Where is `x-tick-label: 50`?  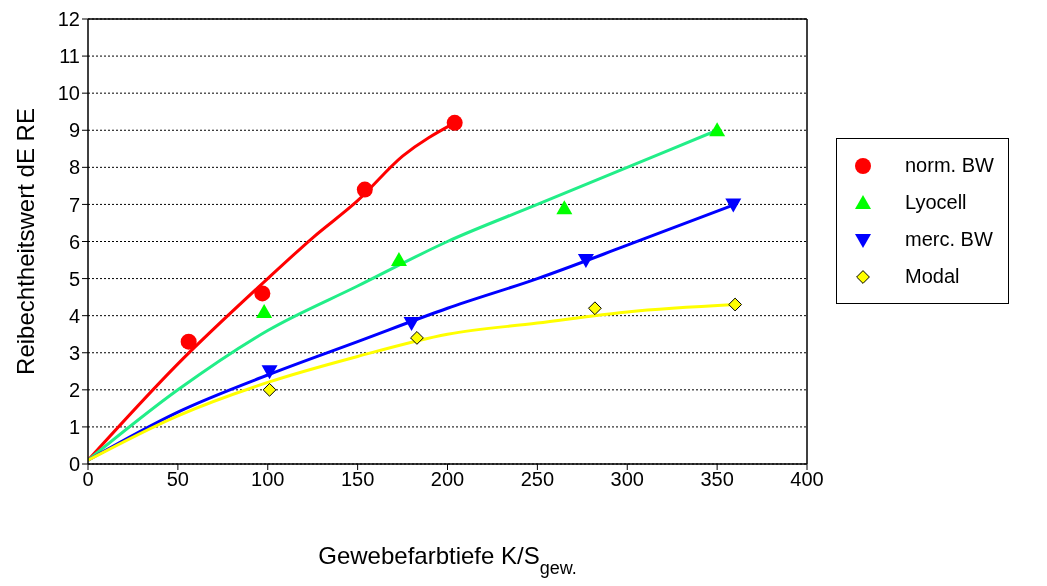 x-tick-label: 50 is located at coordinates (177, 479).